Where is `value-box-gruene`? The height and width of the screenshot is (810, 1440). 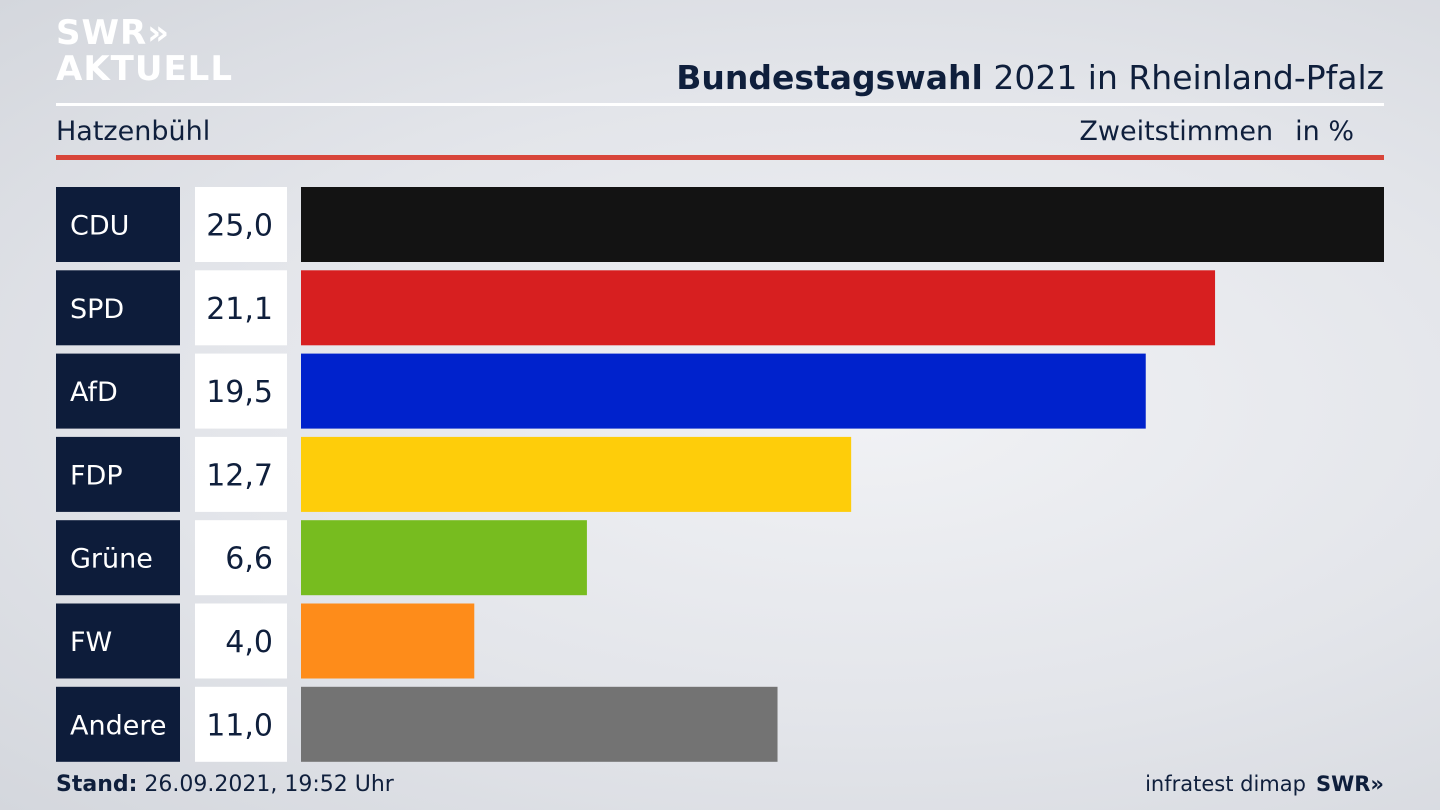 value-box-gruene is located at coordinates (241, 558).